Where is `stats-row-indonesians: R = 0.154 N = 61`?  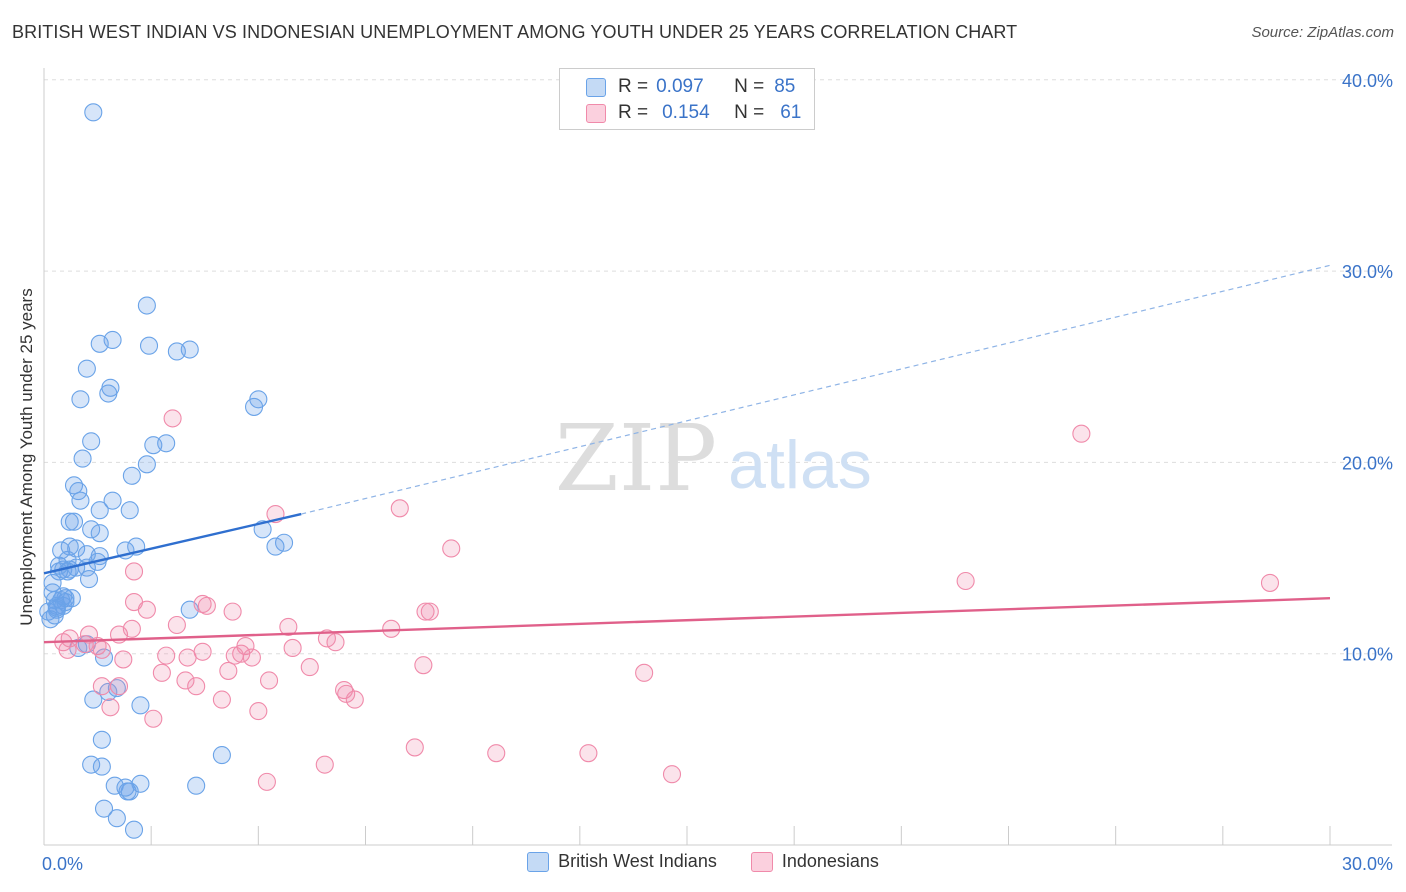 stats-row-indonesians: R = 0.154 N = 61 is located at coordinates (693, 113).